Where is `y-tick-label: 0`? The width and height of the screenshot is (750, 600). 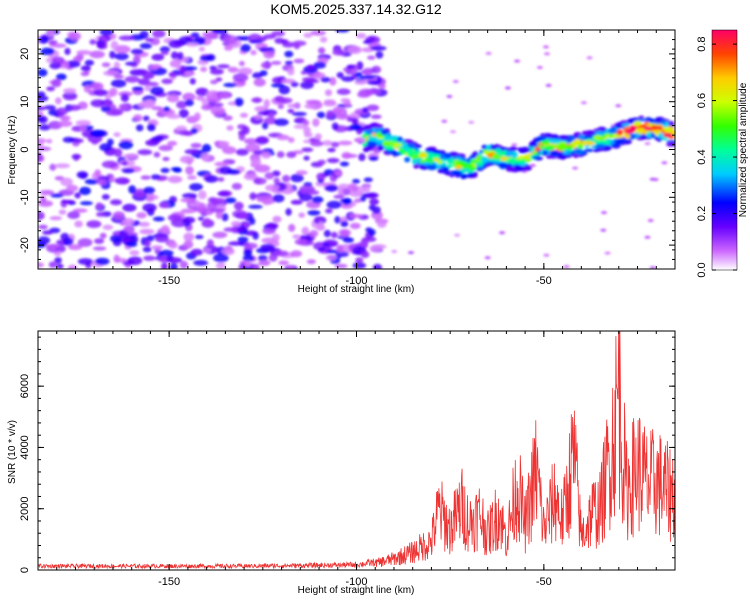 y-tick-label: 0 is located at coordinates (25, 149).